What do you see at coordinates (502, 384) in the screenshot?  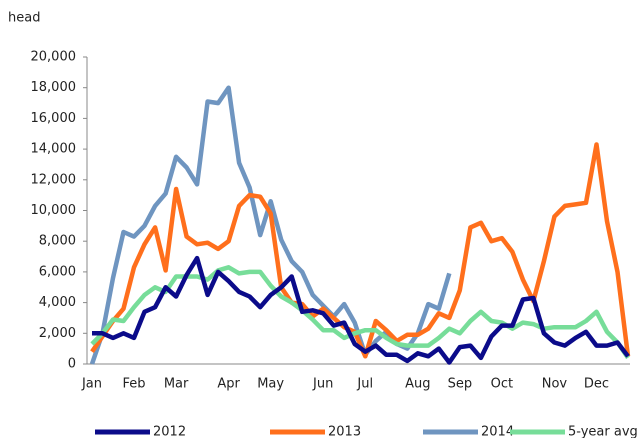 I see `x-tick-label: Oct` at bounding box center [502, 384].